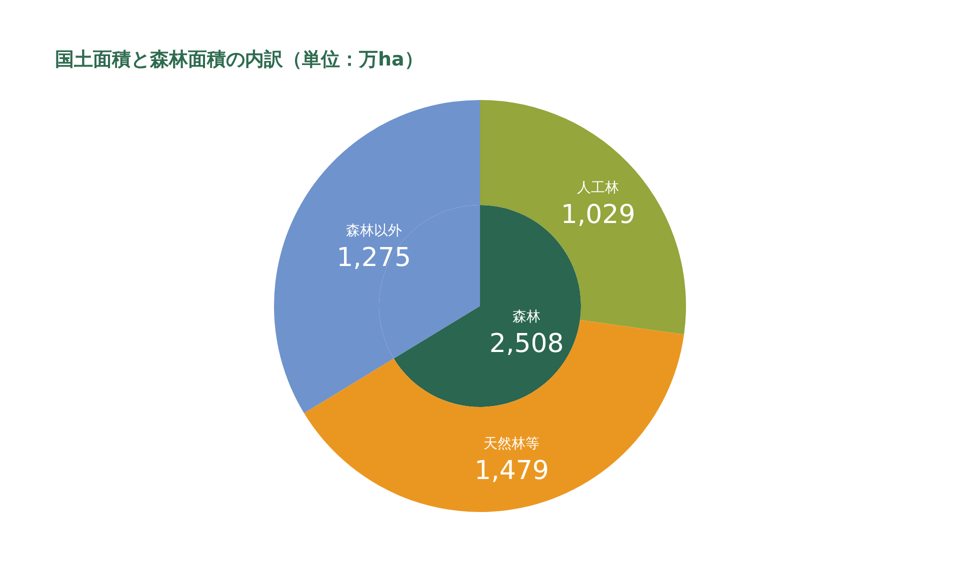  I want to click on slice-label: 森林以外, so click(374, 231).